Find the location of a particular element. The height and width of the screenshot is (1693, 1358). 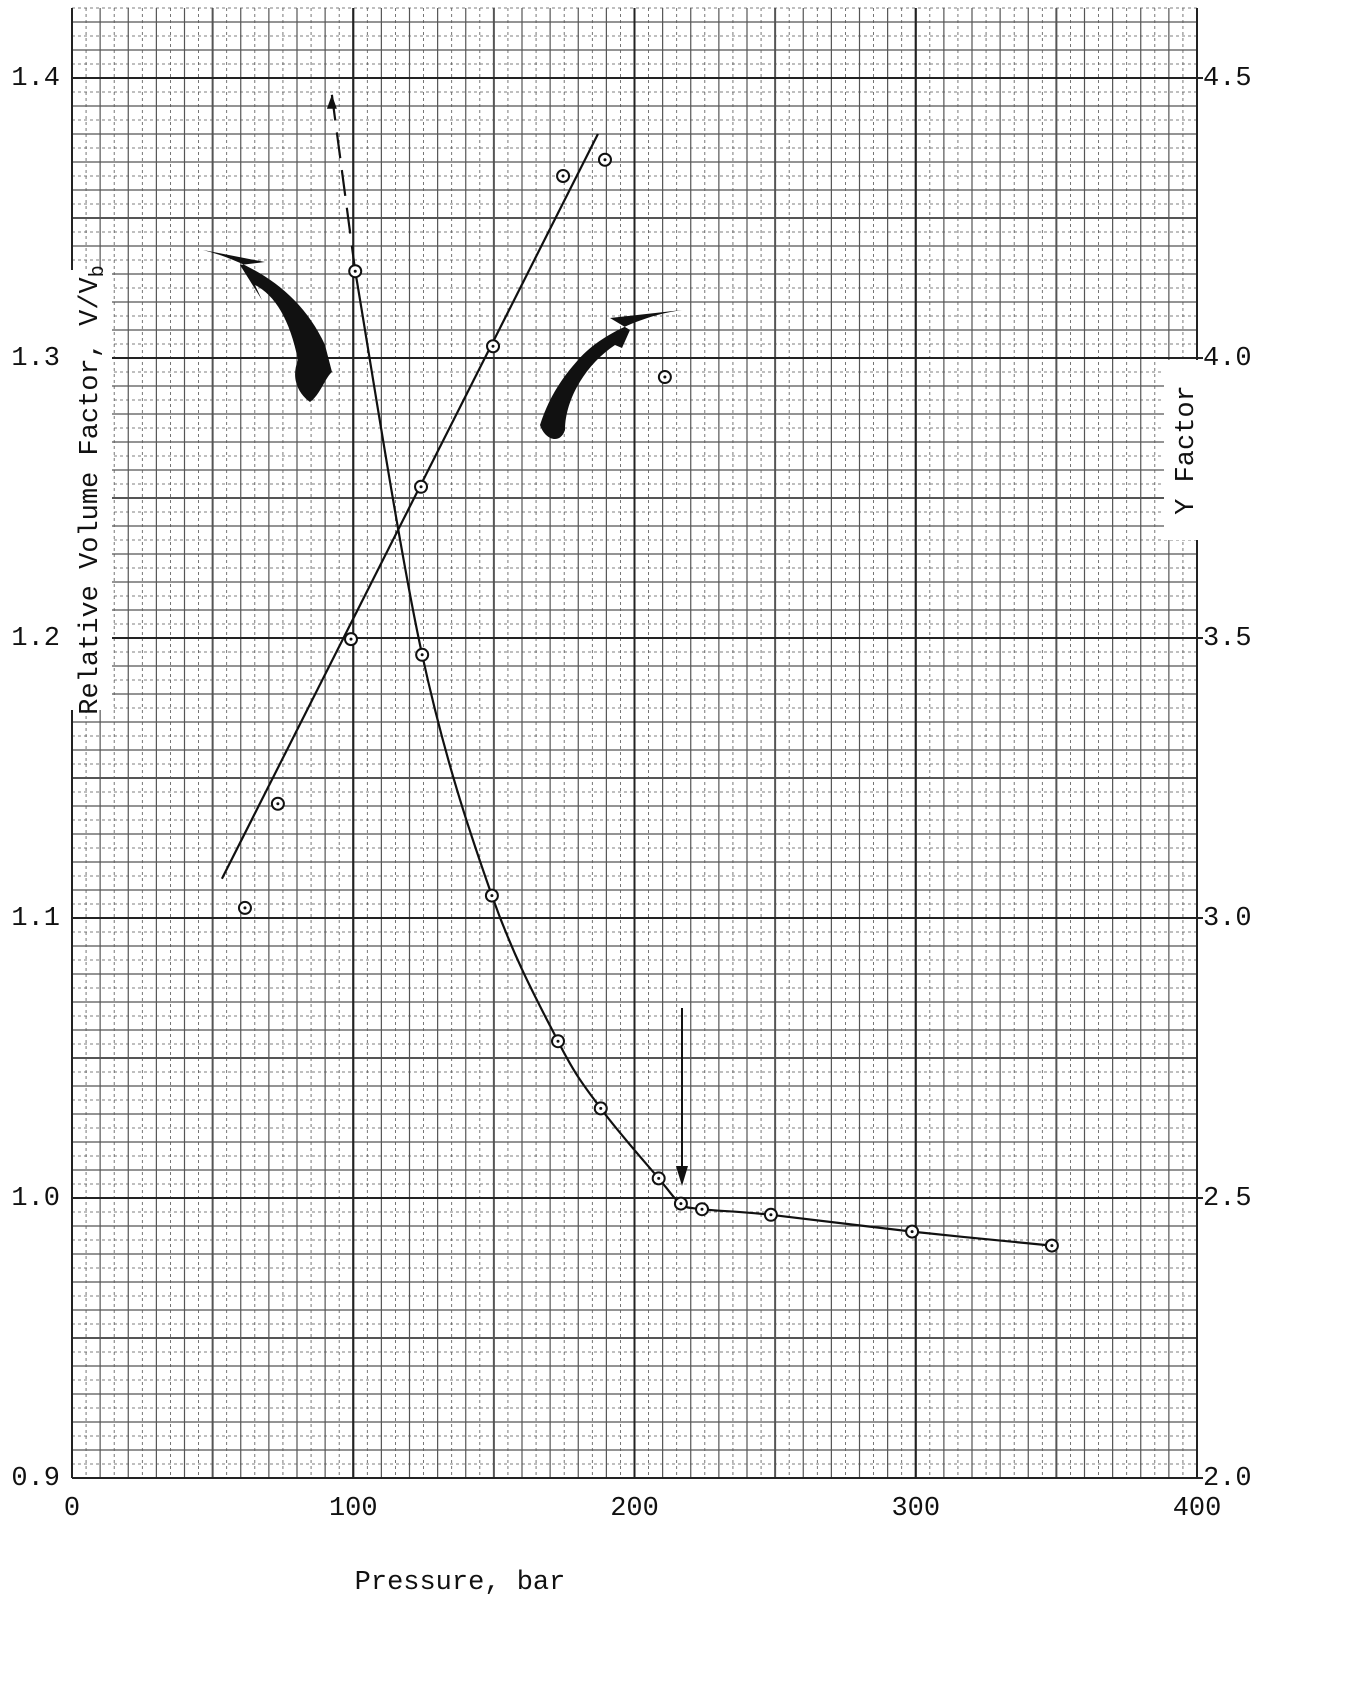

fit-line is located at coordinates (409, 506).